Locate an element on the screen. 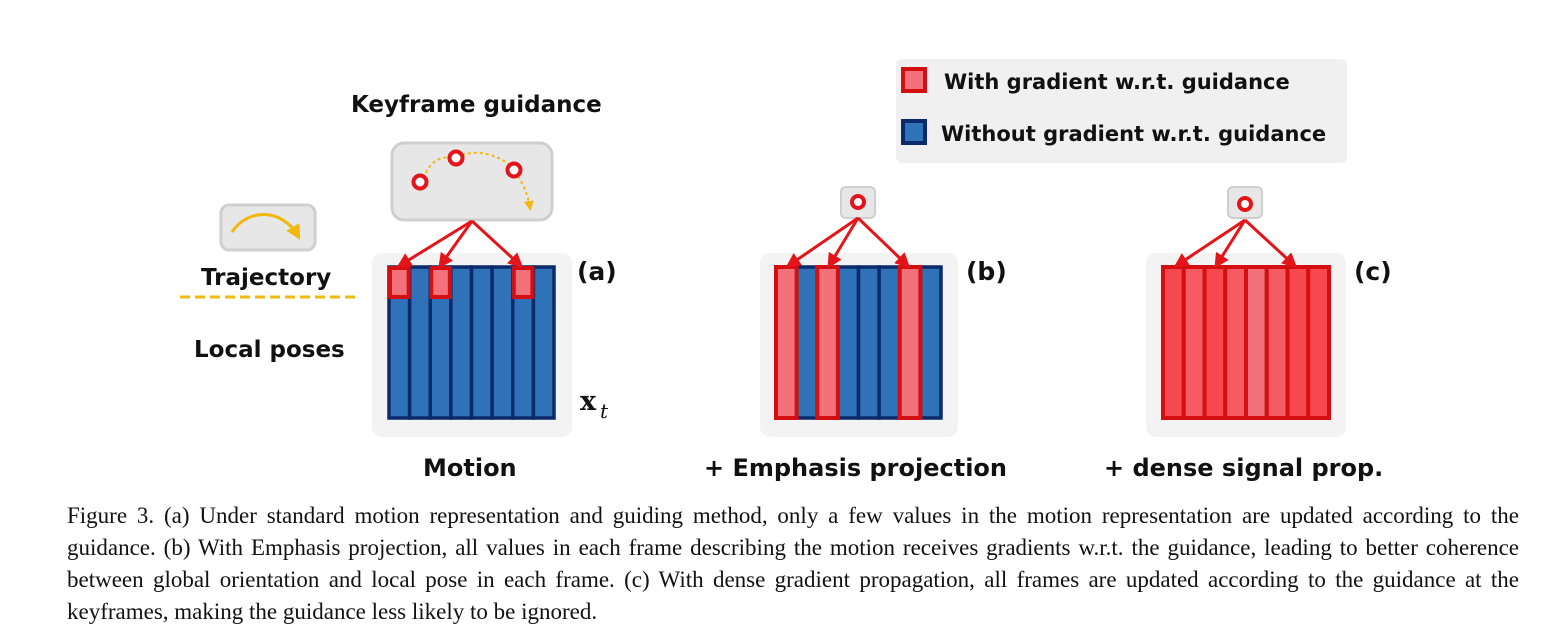 This screenshot has width=1563, height=643. keyframe-guidance-label: Keyframe guidance is located at coordinates (476, 105).